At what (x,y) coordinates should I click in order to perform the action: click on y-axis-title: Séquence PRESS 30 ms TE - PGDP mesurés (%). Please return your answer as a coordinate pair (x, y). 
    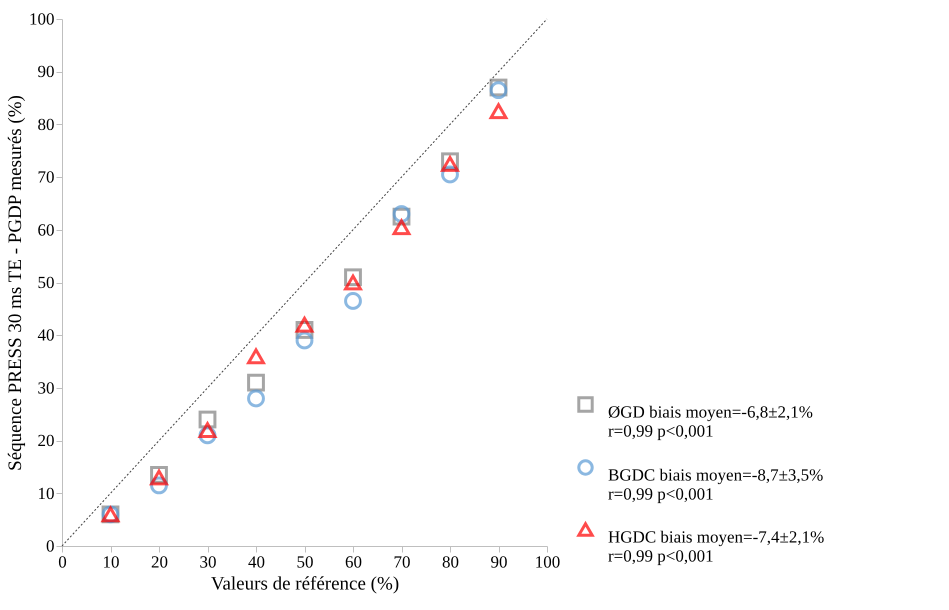
    Looking at the image, I should click on (15, 283).